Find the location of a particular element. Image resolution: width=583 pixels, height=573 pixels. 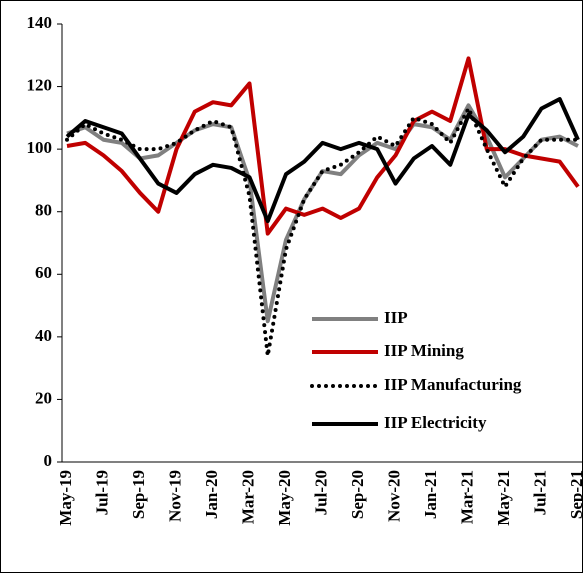

x-tick-label: Jul-20 is located at coordinates (320, 492).